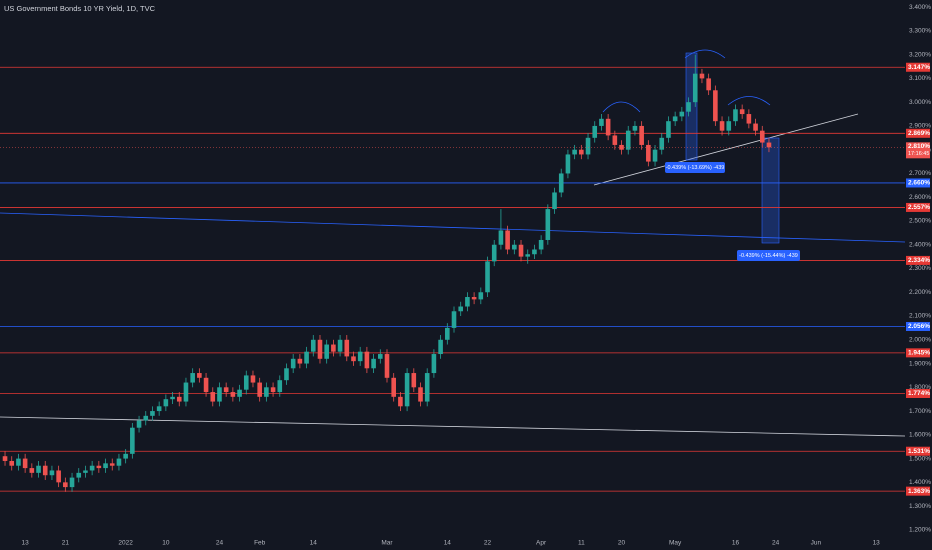 Image resolution: width=932 pixels, height=550 pixels. I want to click on y-tick-label: 2.400%, so click(920, 244).